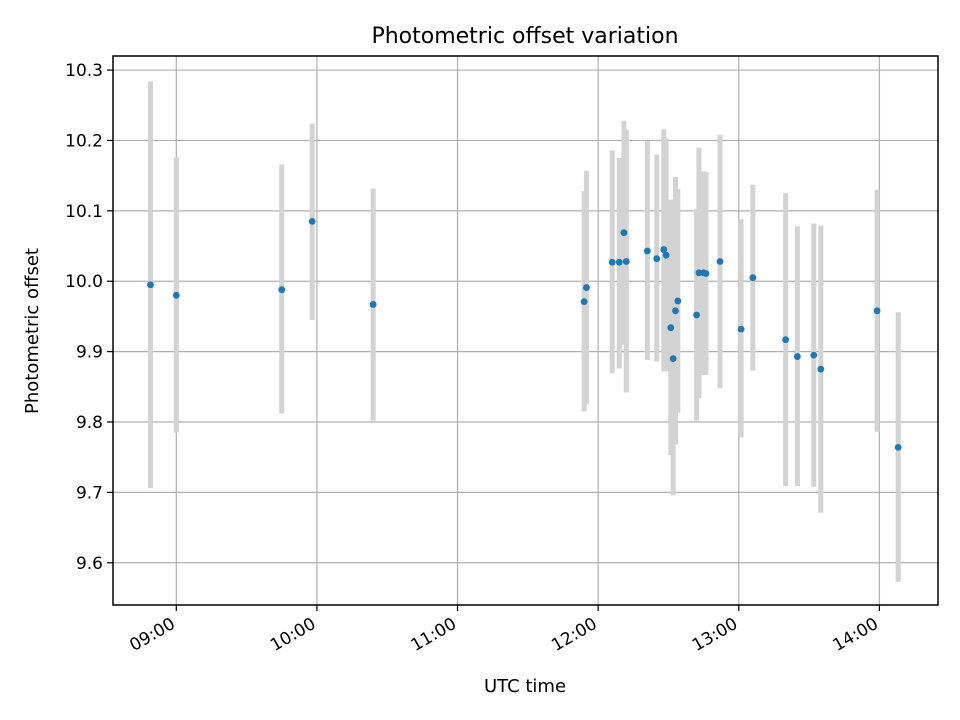 Image resolution: width=960 pixels, height=720 pixels. I want to click on y-tick-label: 9.8, so click(89, 423).